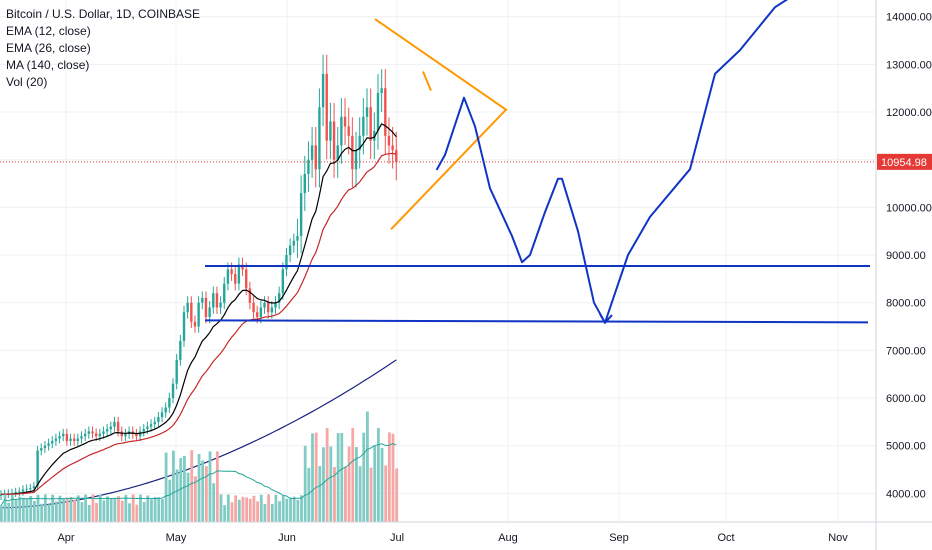  What do you see at coordinates (48, 31) in the screenshot?
I see `legend-ema12: EMA (12, close)` at bounding box center [48, 31].